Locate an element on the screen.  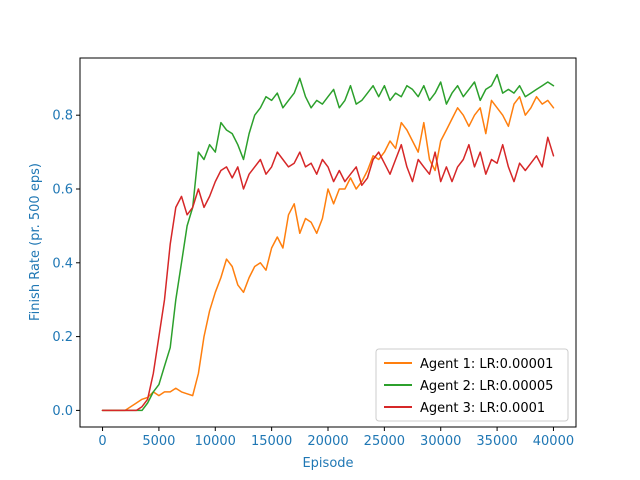
legend-box is located at coordinates (472, 385).